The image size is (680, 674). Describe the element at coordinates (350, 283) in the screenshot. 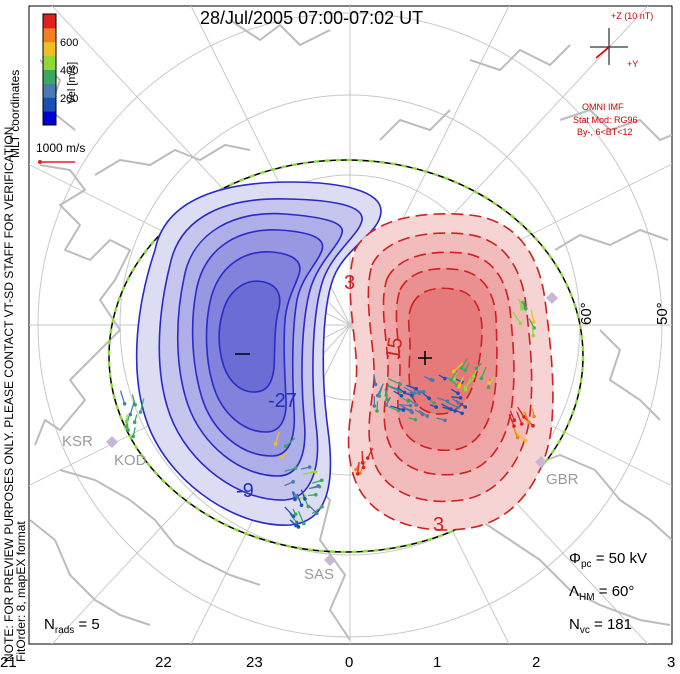

I see `contour-label-pos-a: 3` at that location.